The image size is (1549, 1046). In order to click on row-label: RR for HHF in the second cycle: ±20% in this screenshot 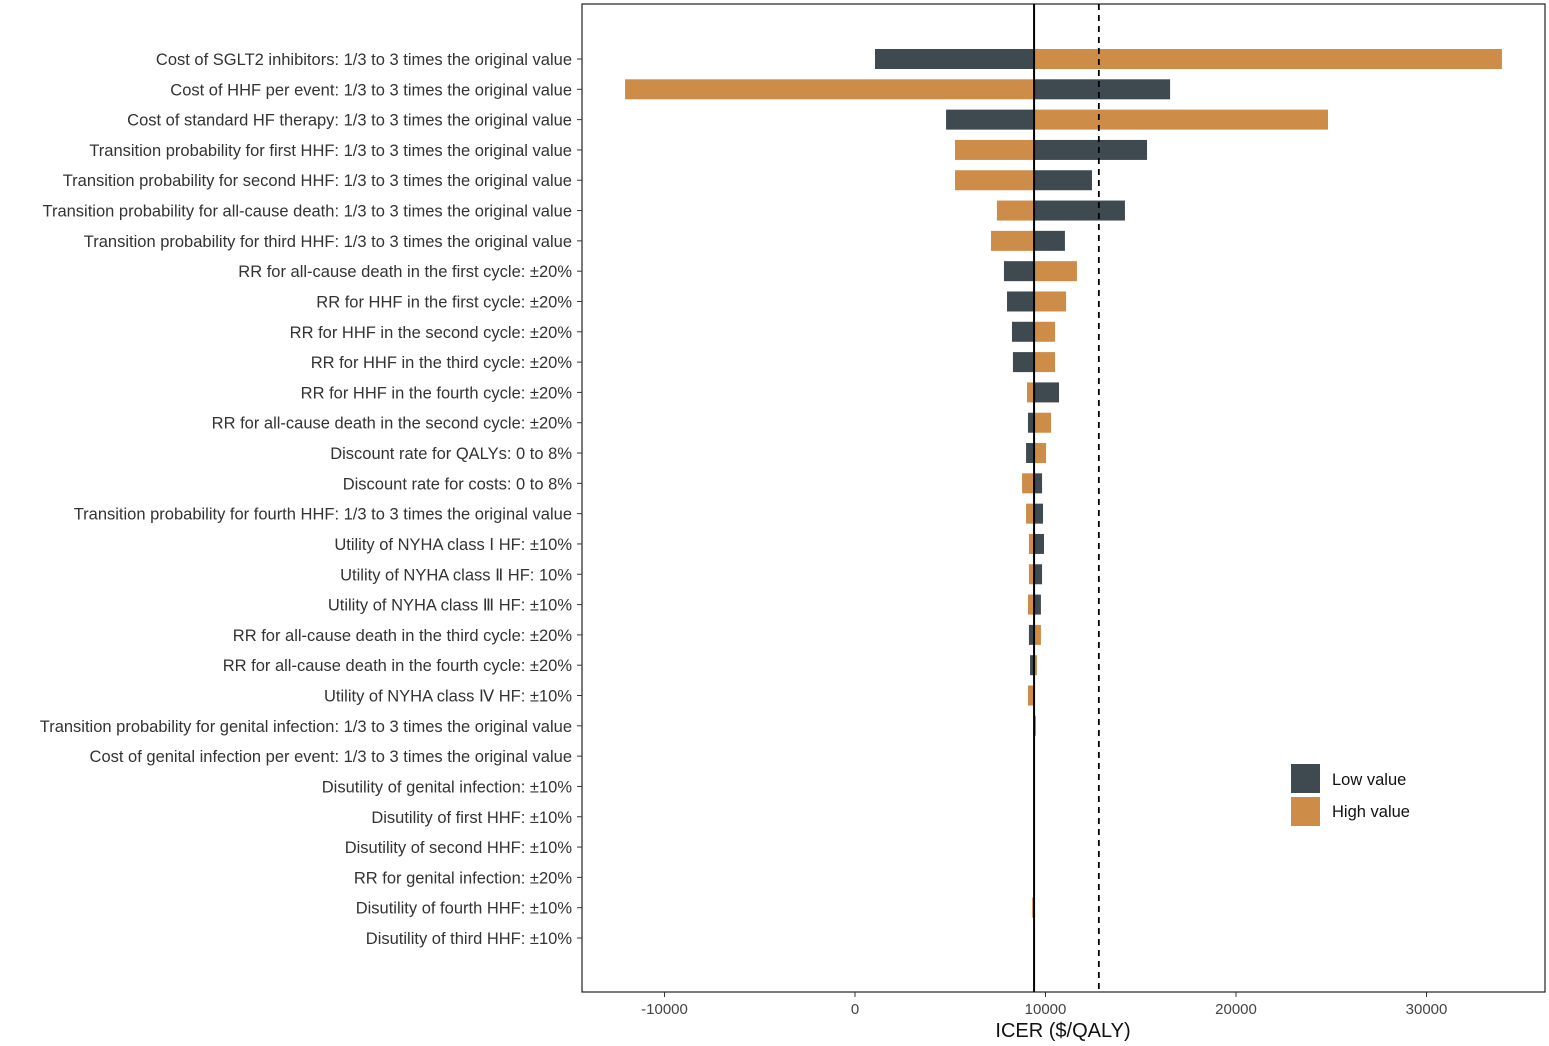, I will do `click(431, 333)`.